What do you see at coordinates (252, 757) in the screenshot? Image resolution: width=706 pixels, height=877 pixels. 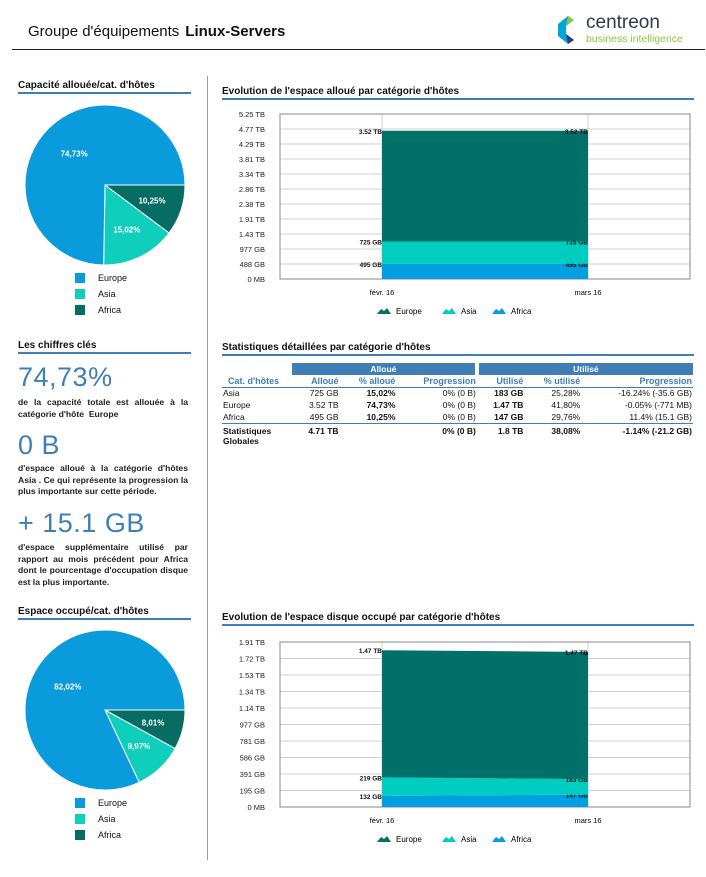 I see `y-tick-label: 586 GB` at bounding box center [252, 757].